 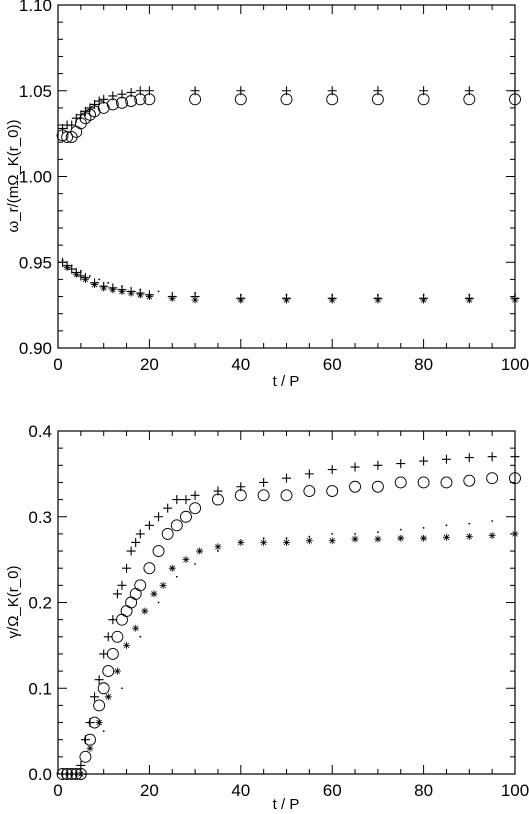 What do you see at coordinates (332, 790) in the screenshot?
I see `bottom-x-tick-label: 60` at bounding box center [332, 790].